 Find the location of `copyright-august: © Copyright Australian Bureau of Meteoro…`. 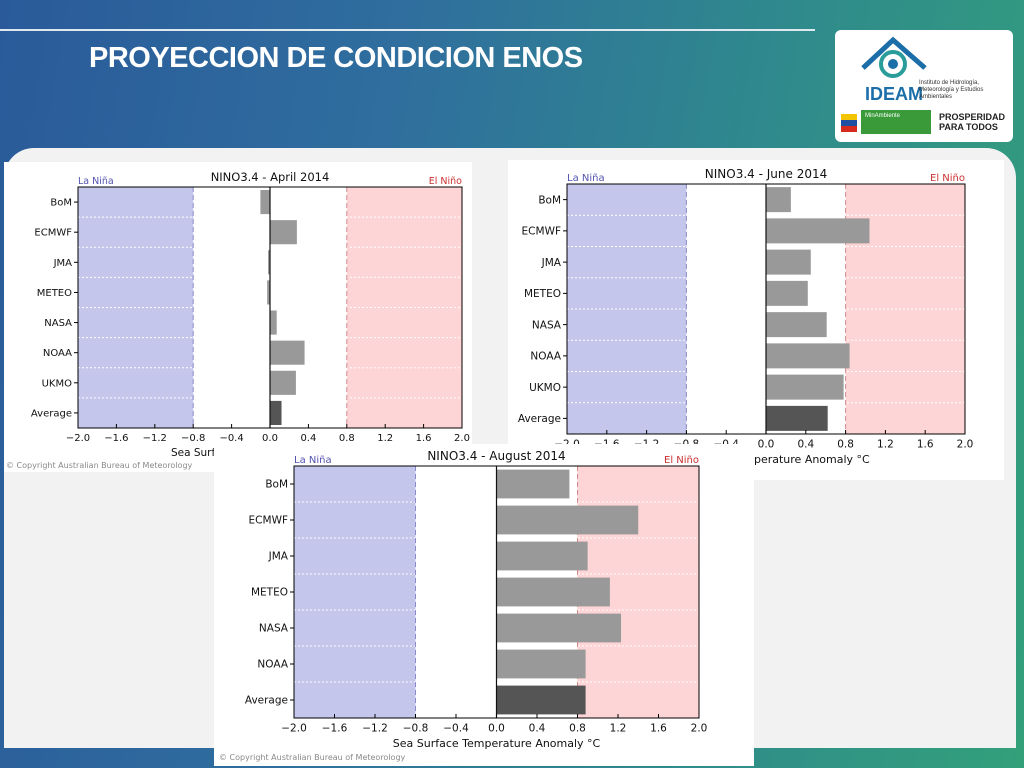

copyright-august: © Copyright Australian Bureau of Meteoro… is located at coordinates (312, 757).